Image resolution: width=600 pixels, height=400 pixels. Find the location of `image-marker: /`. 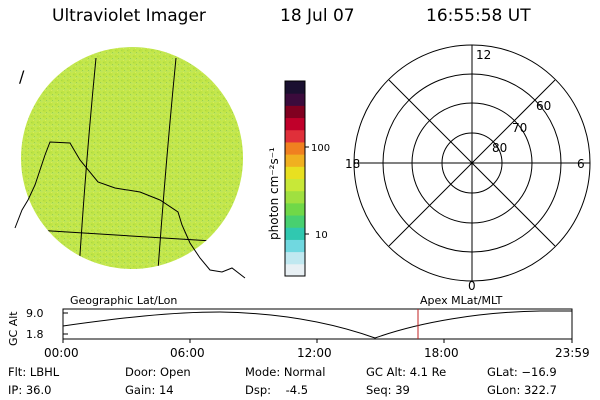

image-marker: / is located at coordinates (22, 76).